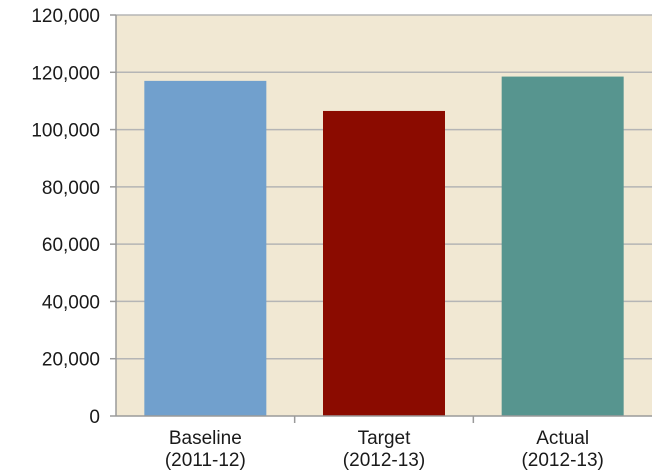 The image size is (654, 475). What do you see at coordinates (71, 245) in the screenshot?
I see `y-tick-label: 60,000` at bounding box center [71, 245].